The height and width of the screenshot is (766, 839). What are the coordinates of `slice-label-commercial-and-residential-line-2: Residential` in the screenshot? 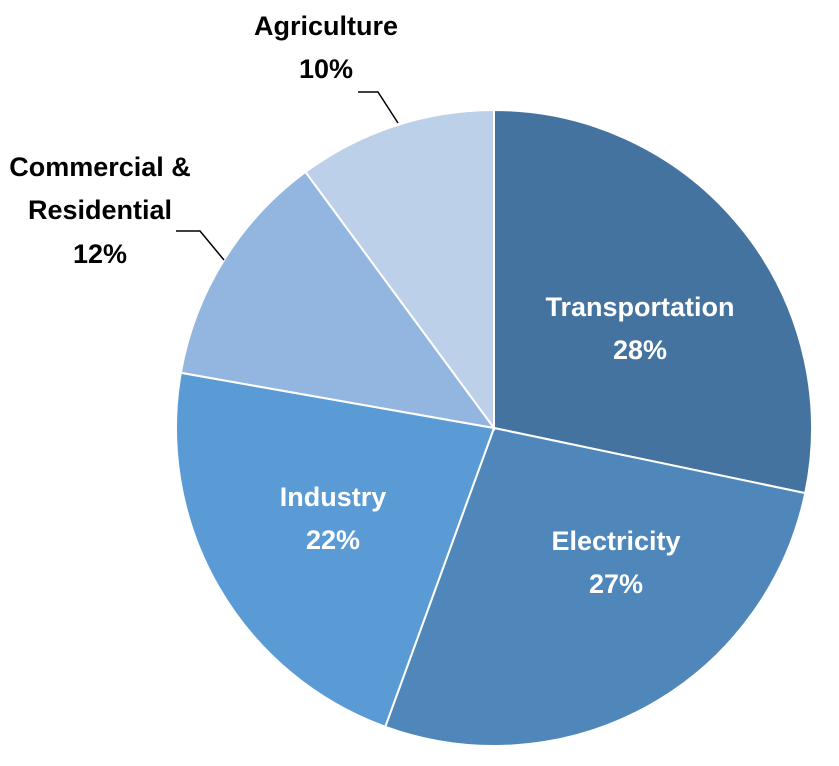 It's located at (100, 210).